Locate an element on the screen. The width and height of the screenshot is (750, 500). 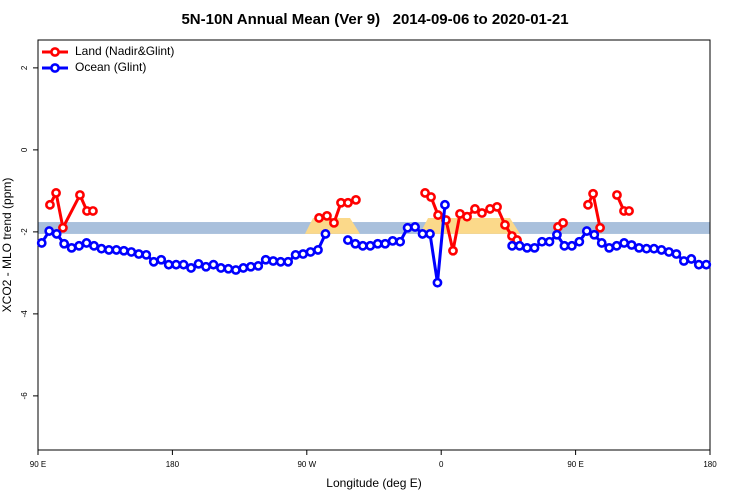
reference-band is located at coordinates (374, 228).